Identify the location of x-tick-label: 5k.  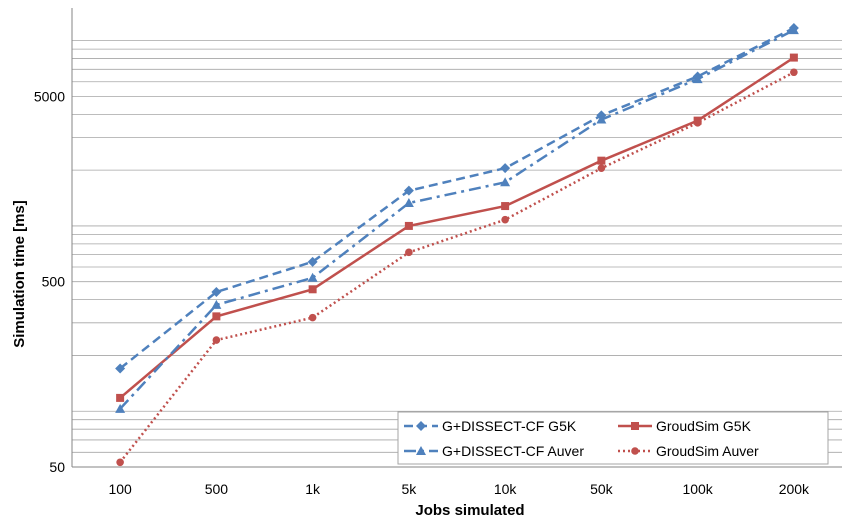
(409, 489).